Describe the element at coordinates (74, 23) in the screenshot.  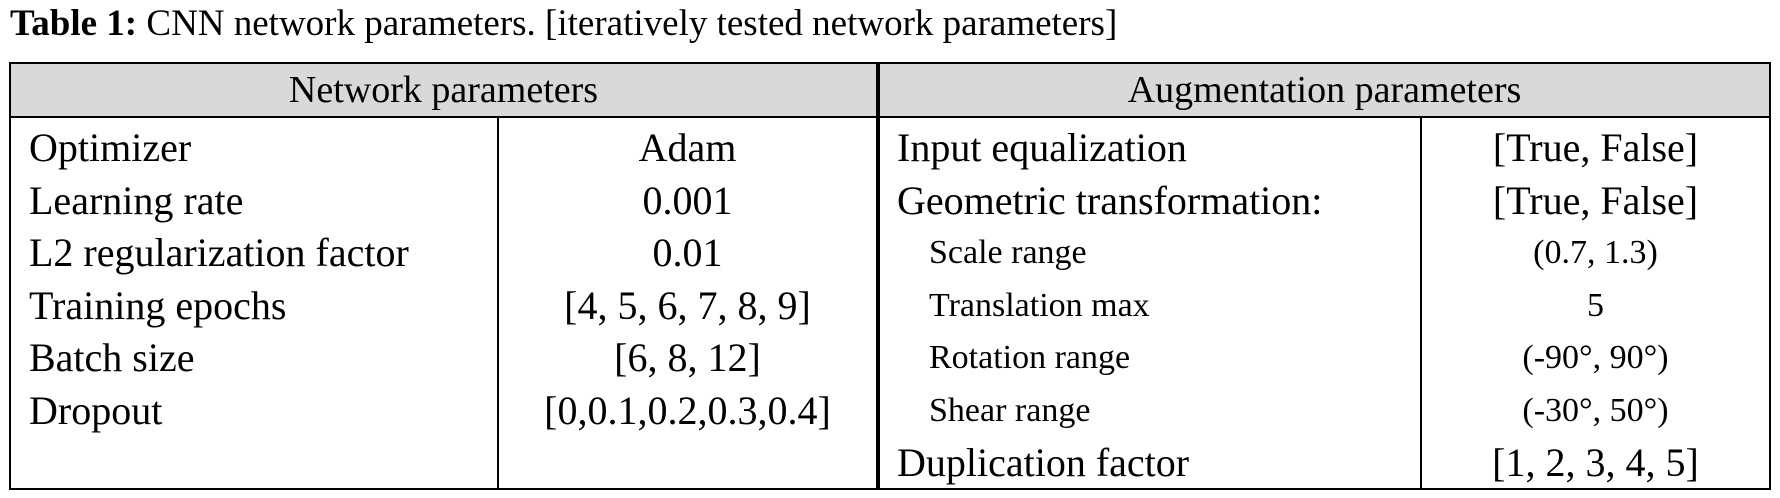
I see `caption-label: Table 1:` at that location.